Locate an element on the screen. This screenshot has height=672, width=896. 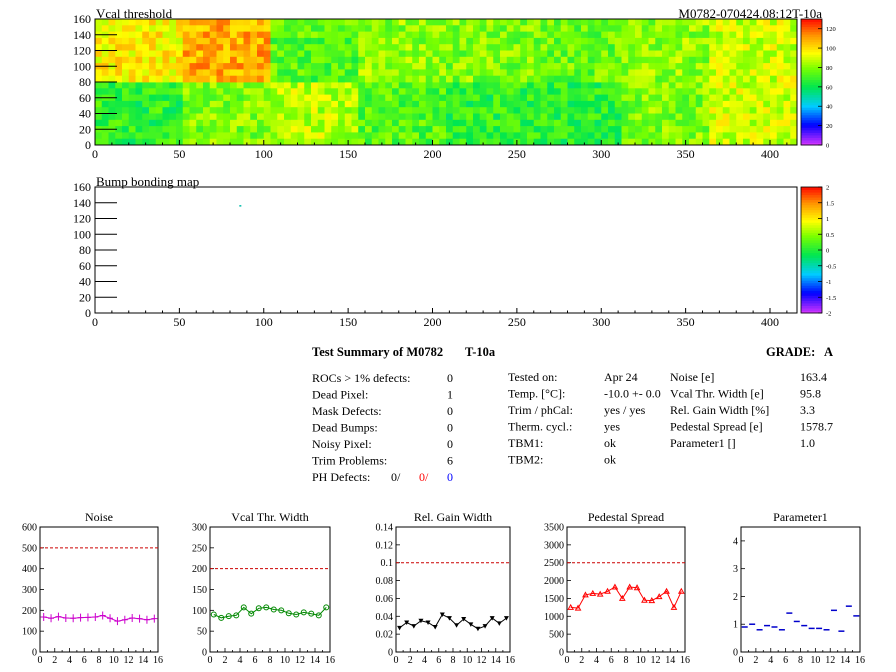
roc-block is located at coordinates (226, 114).